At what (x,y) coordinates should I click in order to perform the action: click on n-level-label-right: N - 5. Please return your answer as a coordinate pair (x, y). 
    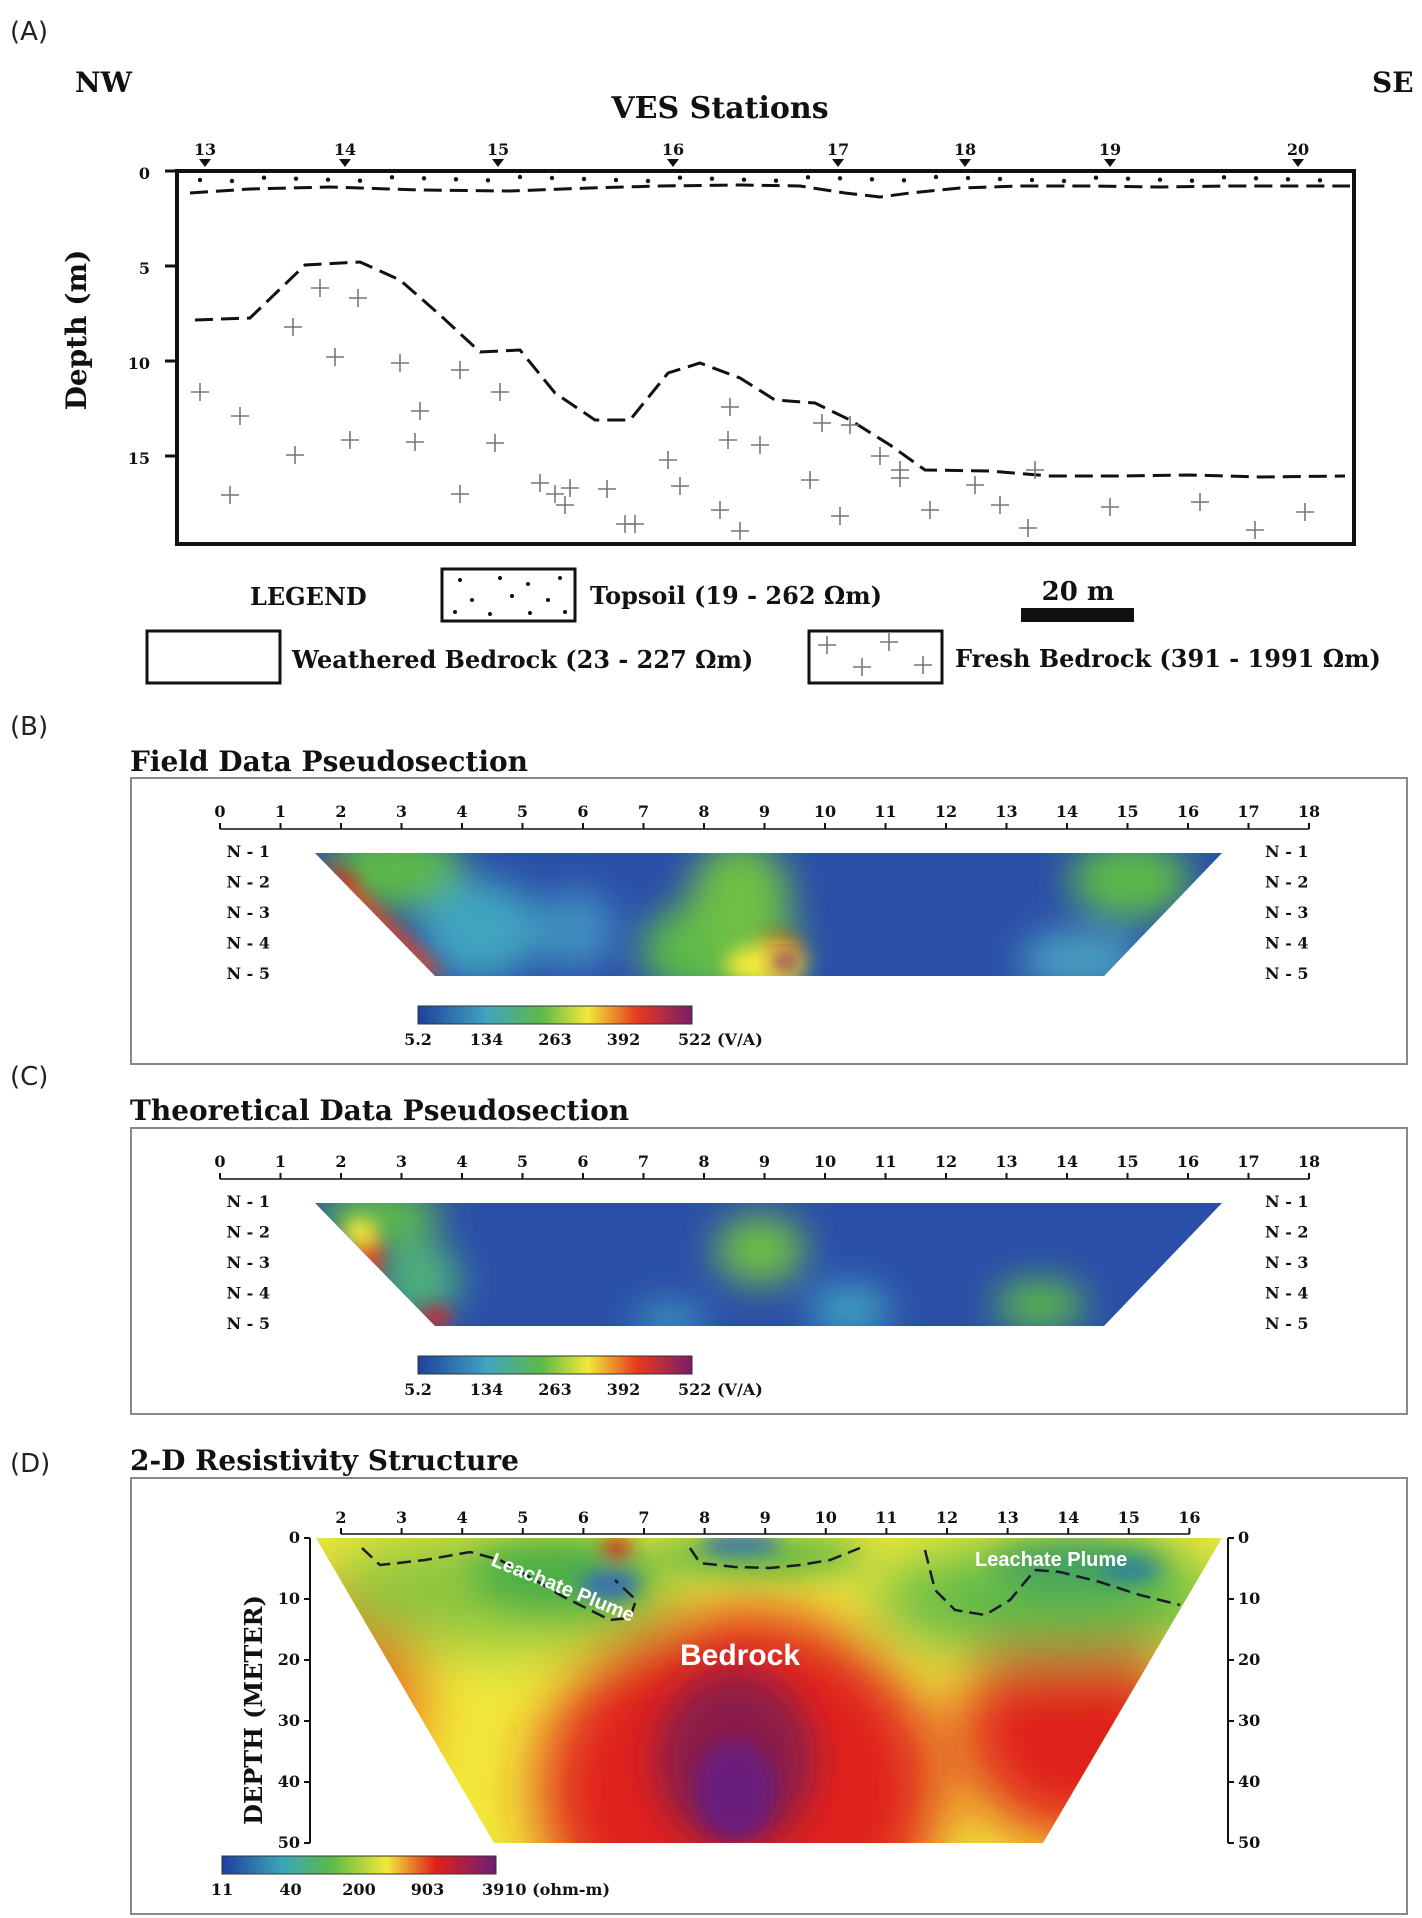
    Looking at the image, I should click on (1287, 973).